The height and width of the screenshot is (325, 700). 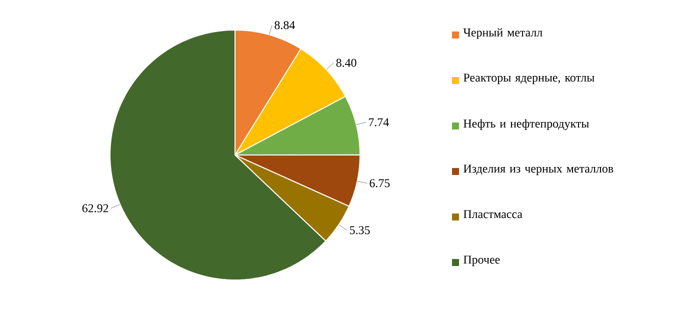 I want to click on legend-label: Прочее, so click(x=482, y=261).